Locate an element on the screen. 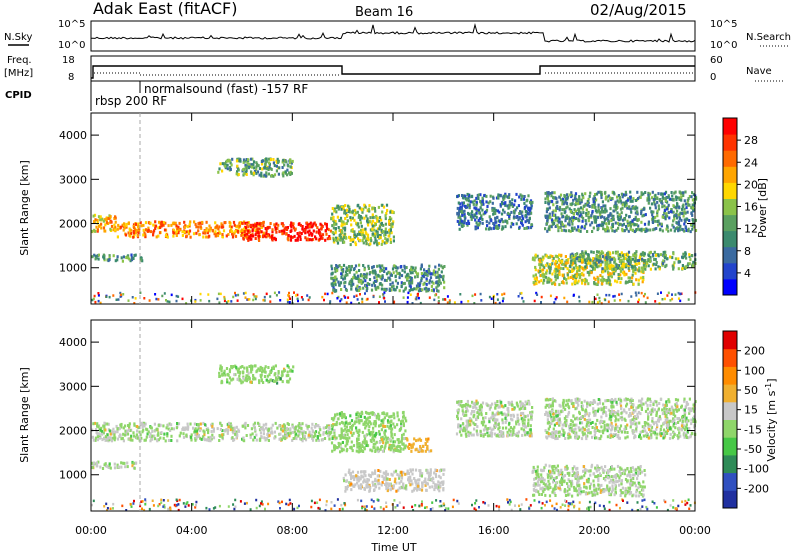 This screenshot has height=554, width=800. nsearch-tick-bottom: 10^0 is located at coordinates (723, 45).